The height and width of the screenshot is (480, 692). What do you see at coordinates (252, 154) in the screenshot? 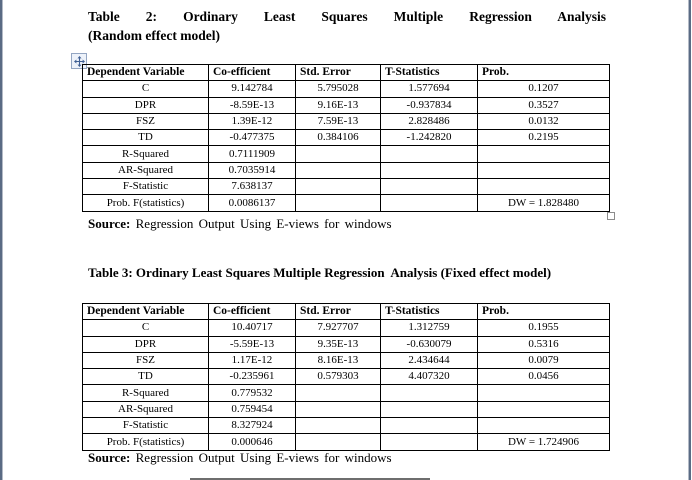
I see `table-cell: 0.7111909` at bounding box center [252, 154].